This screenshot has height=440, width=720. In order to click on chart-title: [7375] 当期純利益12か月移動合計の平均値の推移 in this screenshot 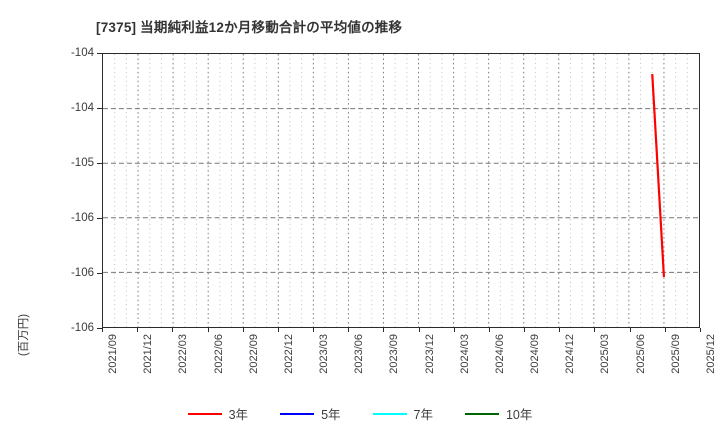, I will do `click(249, 27)`.